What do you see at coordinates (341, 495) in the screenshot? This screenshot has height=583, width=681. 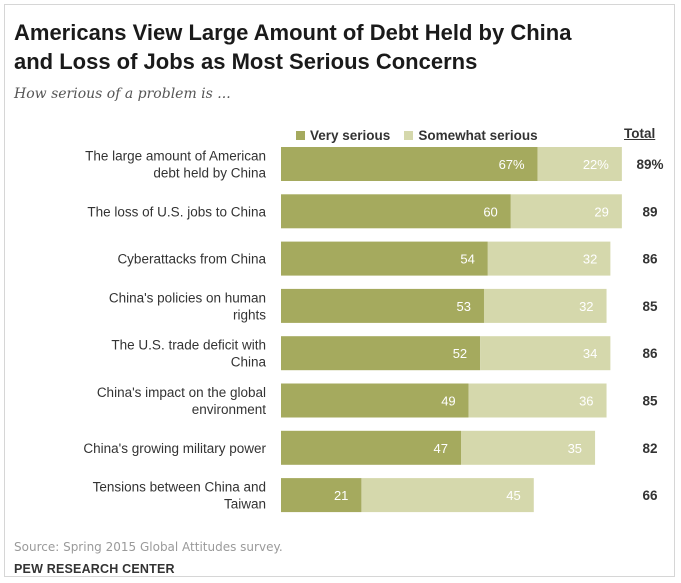 I see `data-label-very-serious: 21` at bounding box center [341, 495].